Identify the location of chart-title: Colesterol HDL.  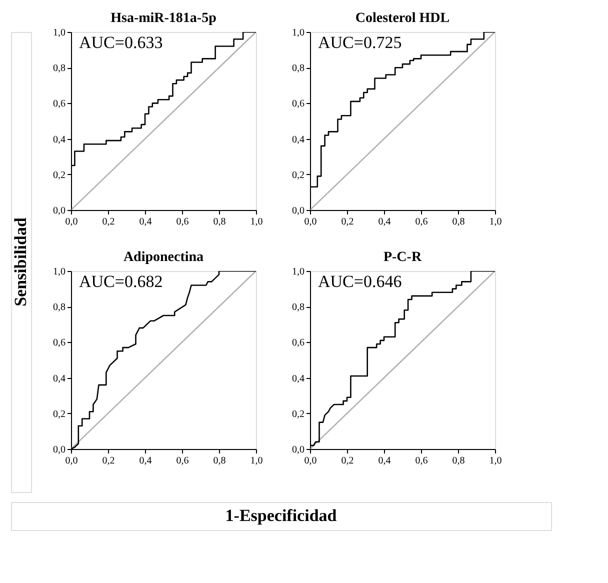
(402, 18).